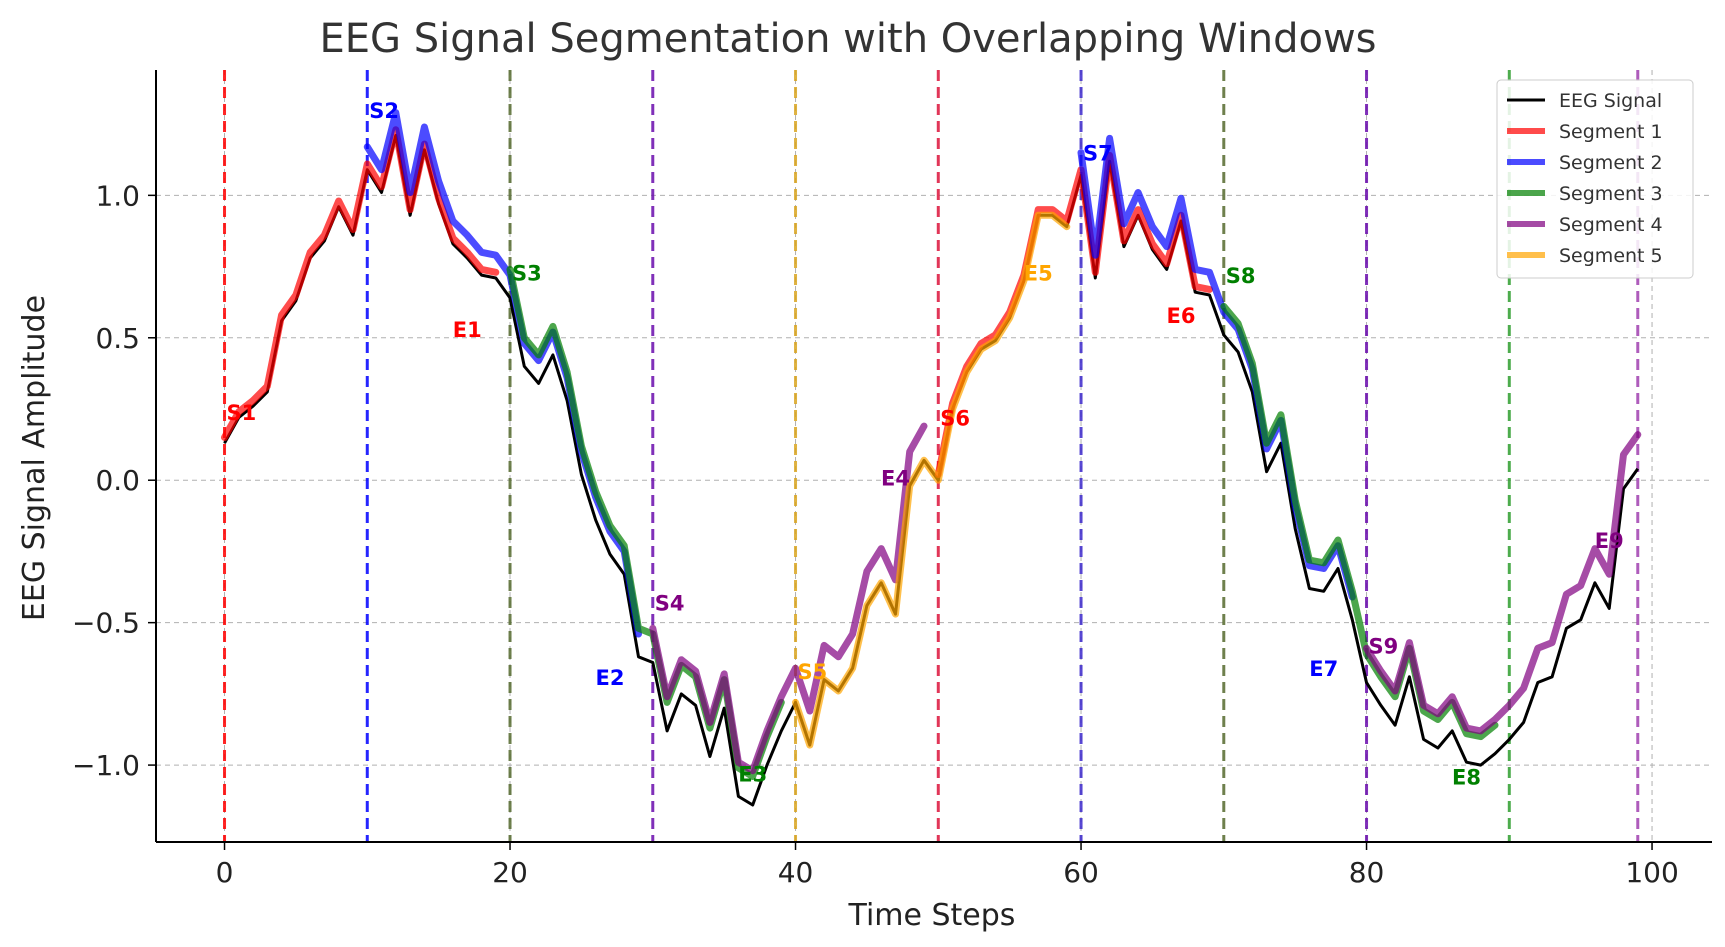 Image resolution: width=1725 pixels, height=947 pixels. Describe the element at coordinates (106, 623) in the screenshot. I see `y-tick-label-1: −0.5` at that location.